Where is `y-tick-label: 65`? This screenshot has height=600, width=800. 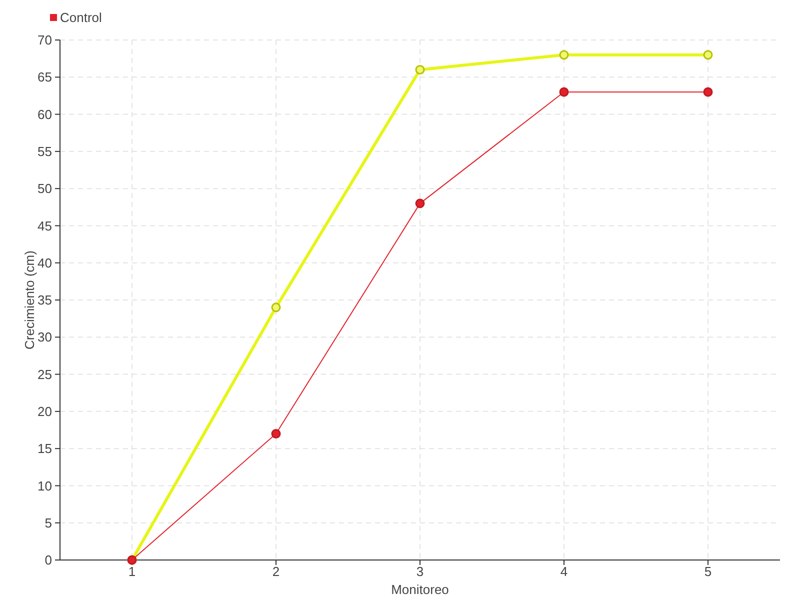
y-tick-label: 65 is located at coordinates (45, 77).